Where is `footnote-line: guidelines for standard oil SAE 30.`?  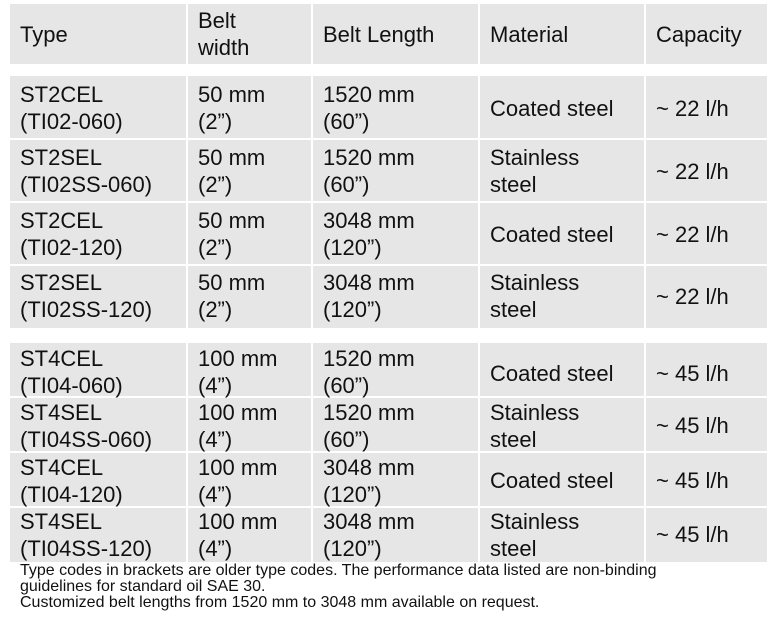 footnote-line: guidelines for standard oil SAE 30. is located at coordinates (143, 586).